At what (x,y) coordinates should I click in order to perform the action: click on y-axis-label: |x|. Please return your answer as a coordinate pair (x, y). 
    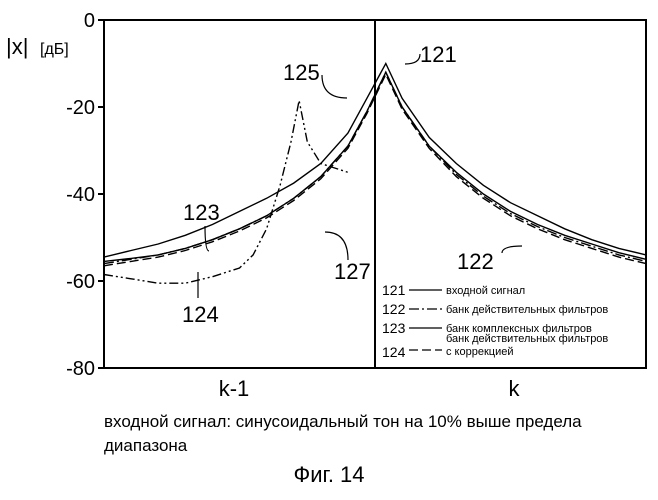
    Looking at the image, I should click on (17, 46).